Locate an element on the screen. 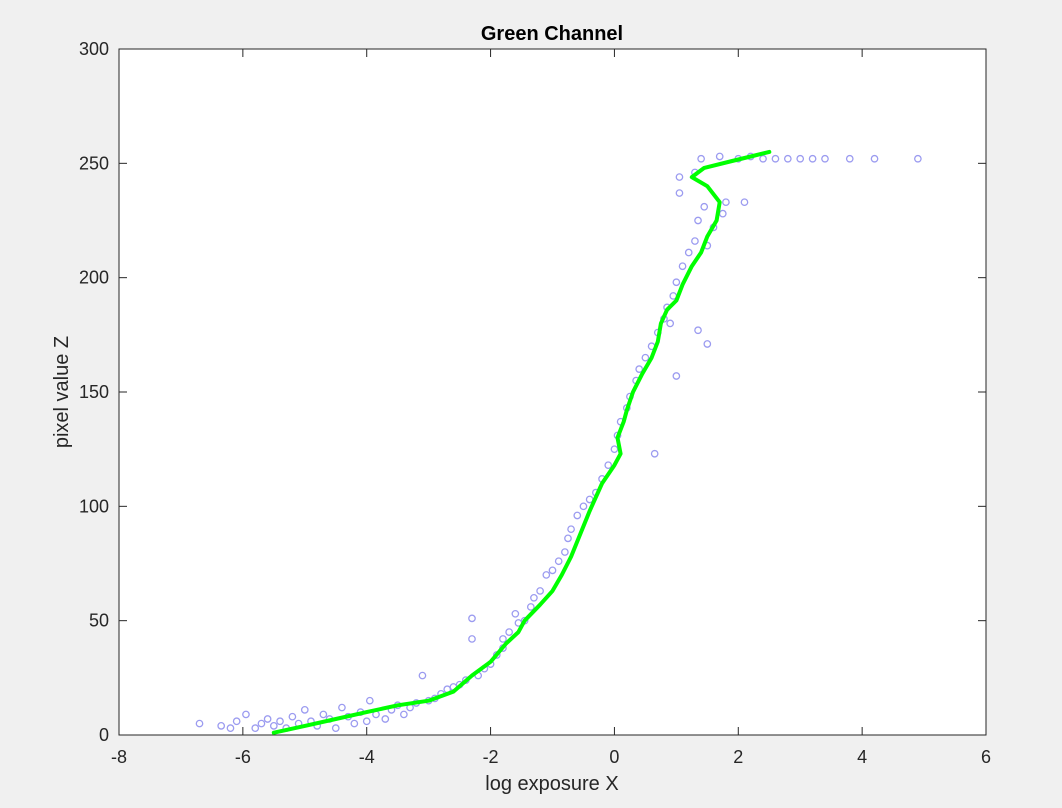  y-axis-label: pixel value Z is located at coordinates (62, 392).